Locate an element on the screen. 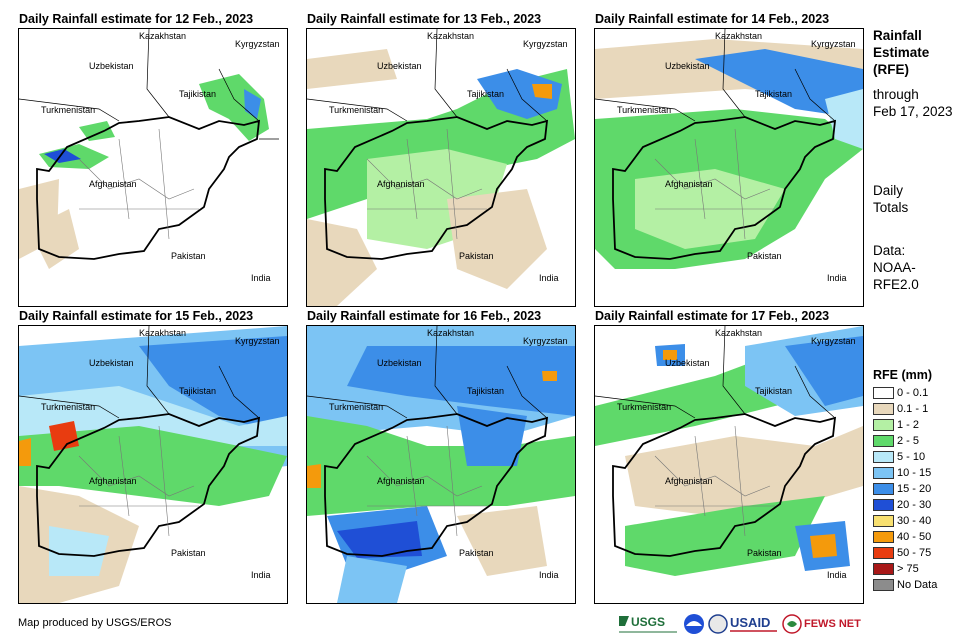  legend-item: 2 - 5 is located at coordinates (896, 442).